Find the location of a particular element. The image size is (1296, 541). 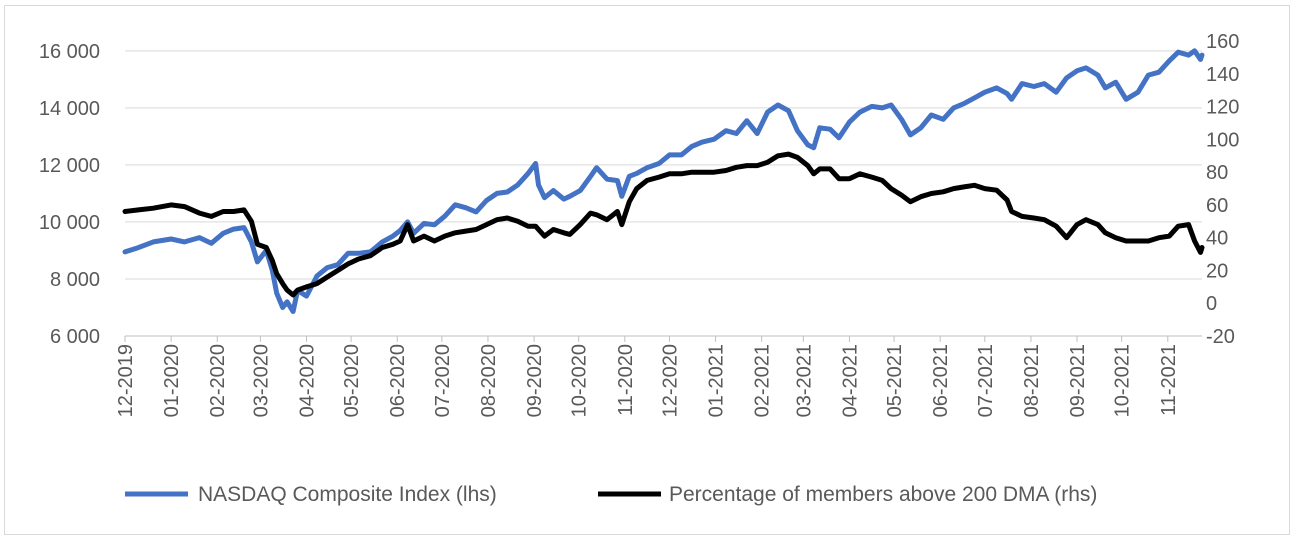

x-tick-label: 01-2020 is located at coordinates (172, 380).